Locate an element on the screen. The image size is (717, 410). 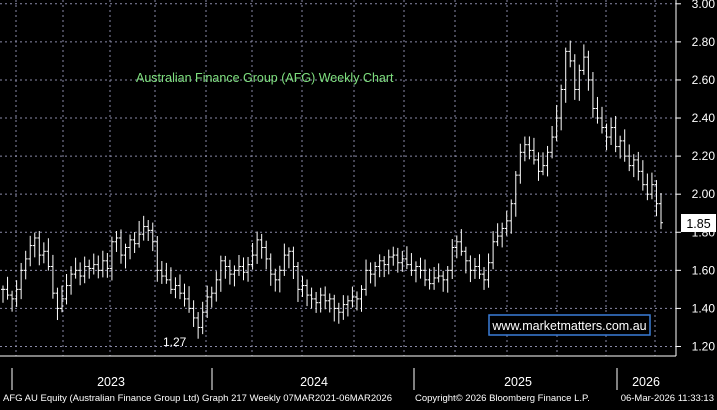
y-tick-label: 1.40 is located at coordinates (704, 308).